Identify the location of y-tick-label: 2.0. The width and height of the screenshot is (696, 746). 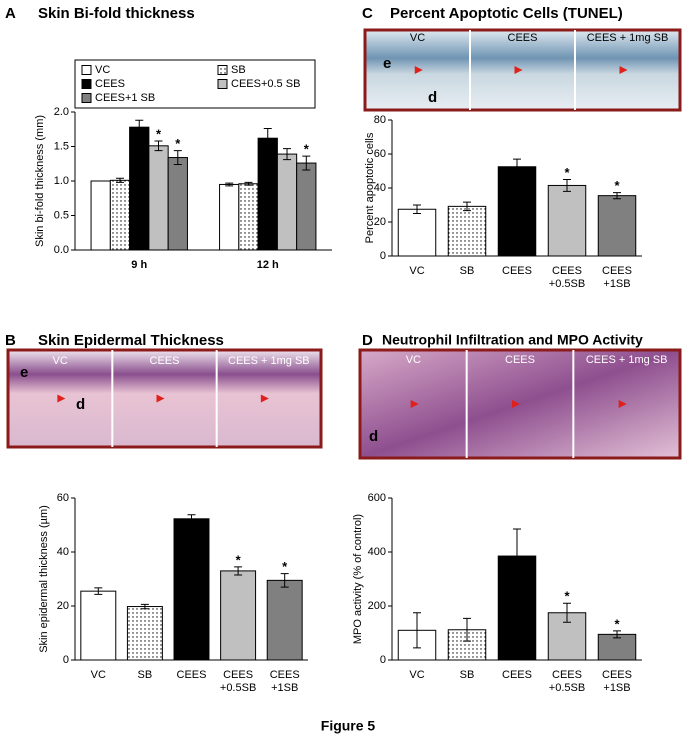
(61, 112).